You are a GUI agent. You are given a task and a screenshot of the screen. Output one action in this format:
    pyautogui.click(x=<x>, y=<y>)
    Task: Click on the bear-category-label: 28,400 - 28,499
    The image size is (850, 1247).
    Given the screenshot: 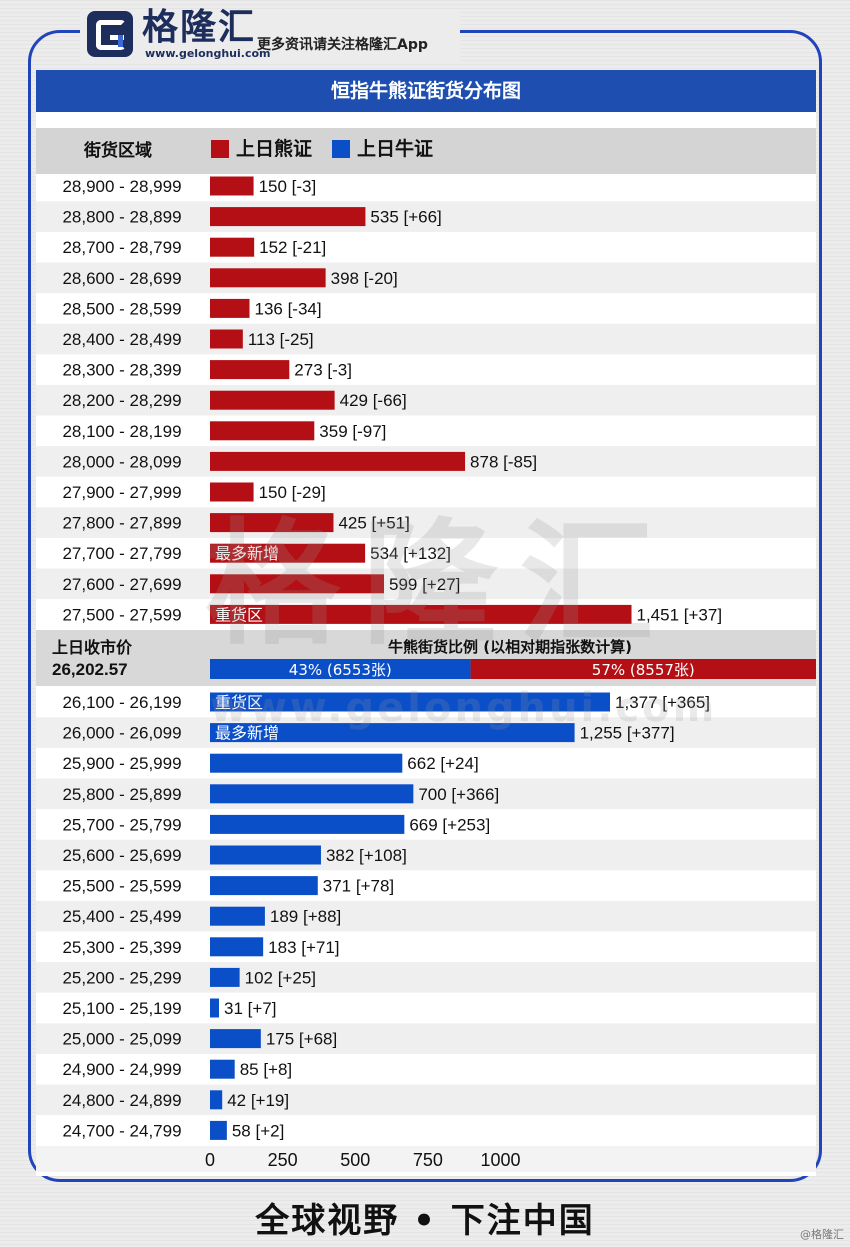 What is the action you would take?
    pyautogui.click(x=121, y=339)
    